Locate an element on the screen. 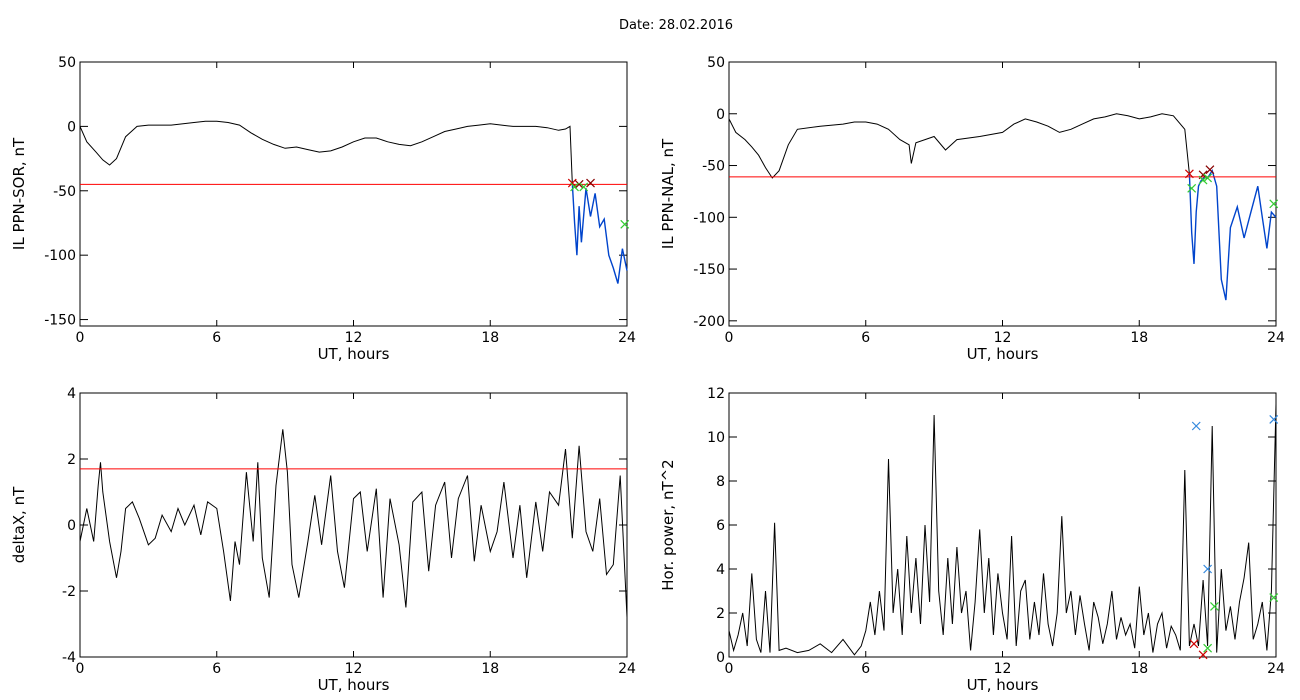 Image resolution: width=1300 pixels, height=700 pixels. p1-ytick-label: -50 is located at coordinates (64, 192).